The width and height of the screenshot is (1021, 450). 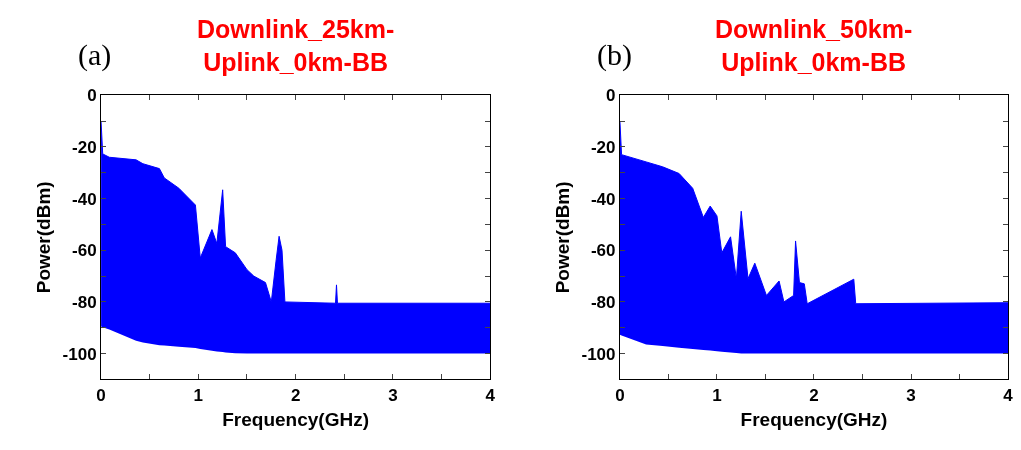 What do you see at coordinates (296, 45) in the screenshot?
I see `chart-title: Downlink_25km- Uplink_0km-BB` at bounding box center [296, 45].